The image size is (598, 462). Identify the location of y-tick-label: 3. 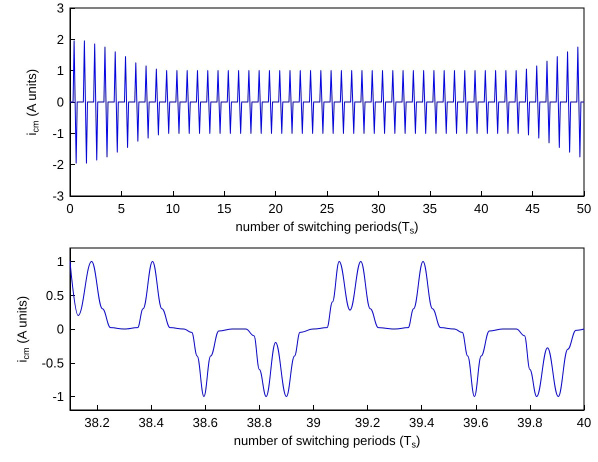
(60, 8).